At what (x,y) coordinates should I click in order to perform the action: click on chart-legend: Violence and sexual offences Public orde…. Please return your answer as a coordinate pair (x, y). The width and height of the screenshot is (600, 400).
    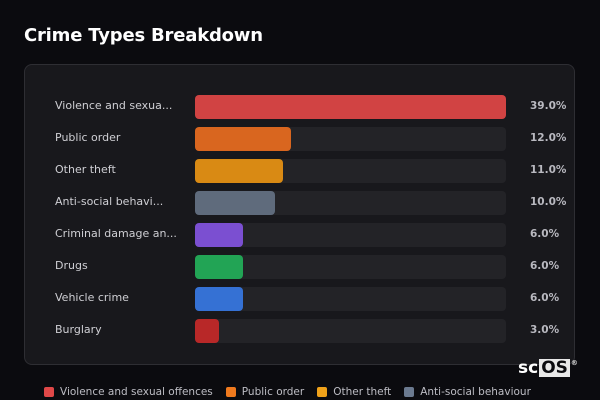
    Looking at the image, I should click on (287, 392).